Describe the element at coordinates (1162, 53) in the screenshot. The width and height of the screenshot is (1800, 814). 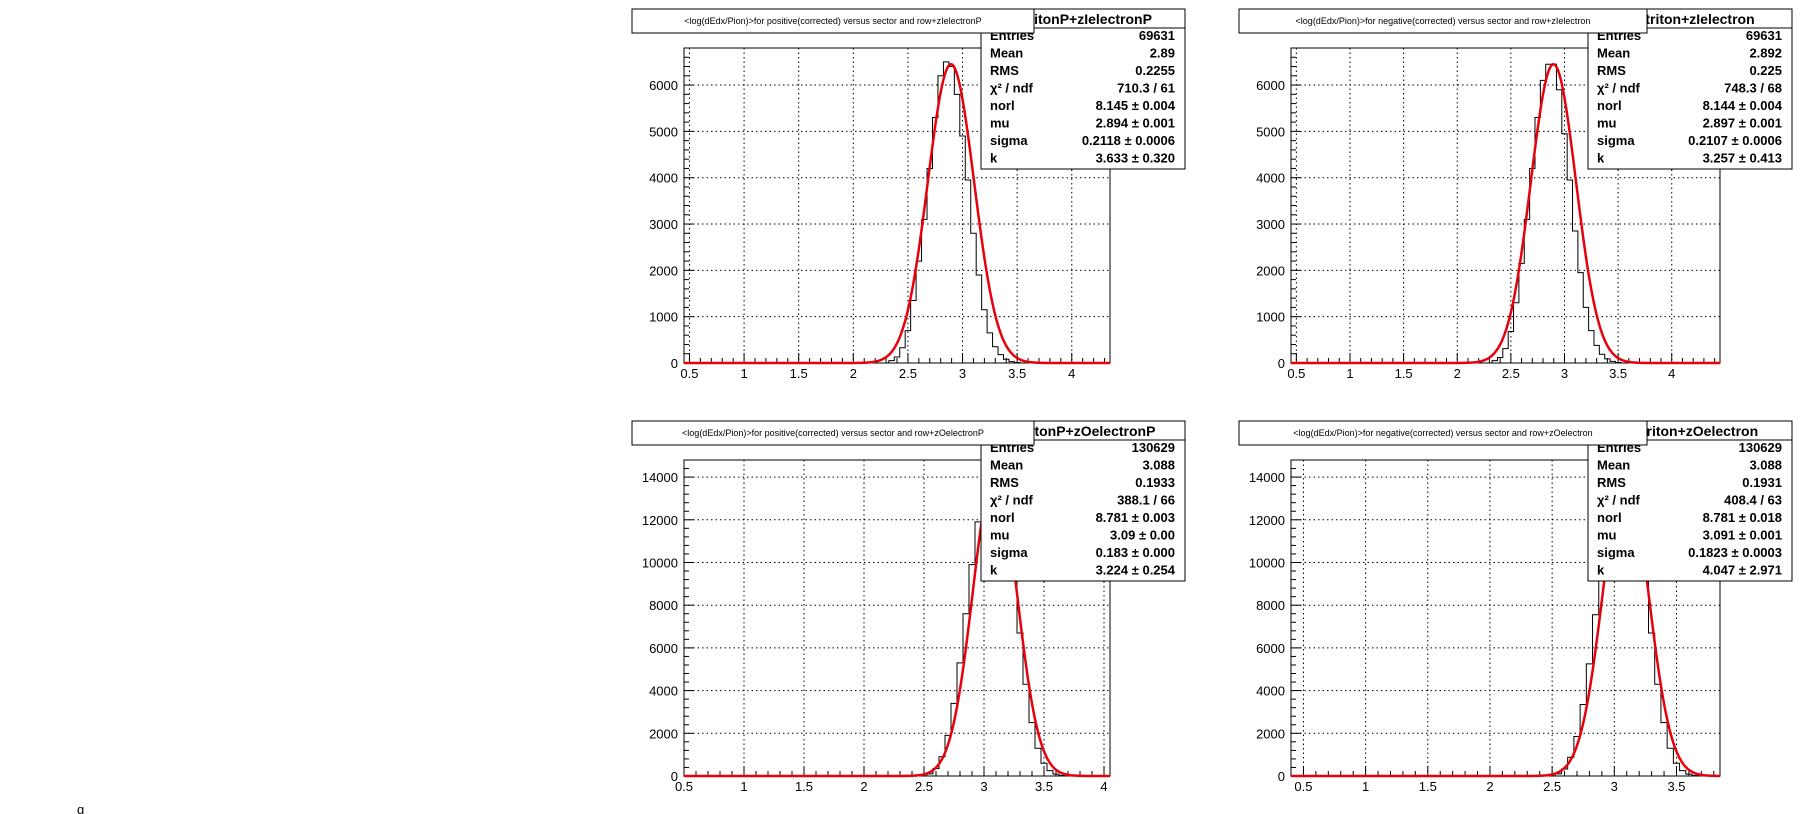
I see `stats-value: 2.89` at that location.